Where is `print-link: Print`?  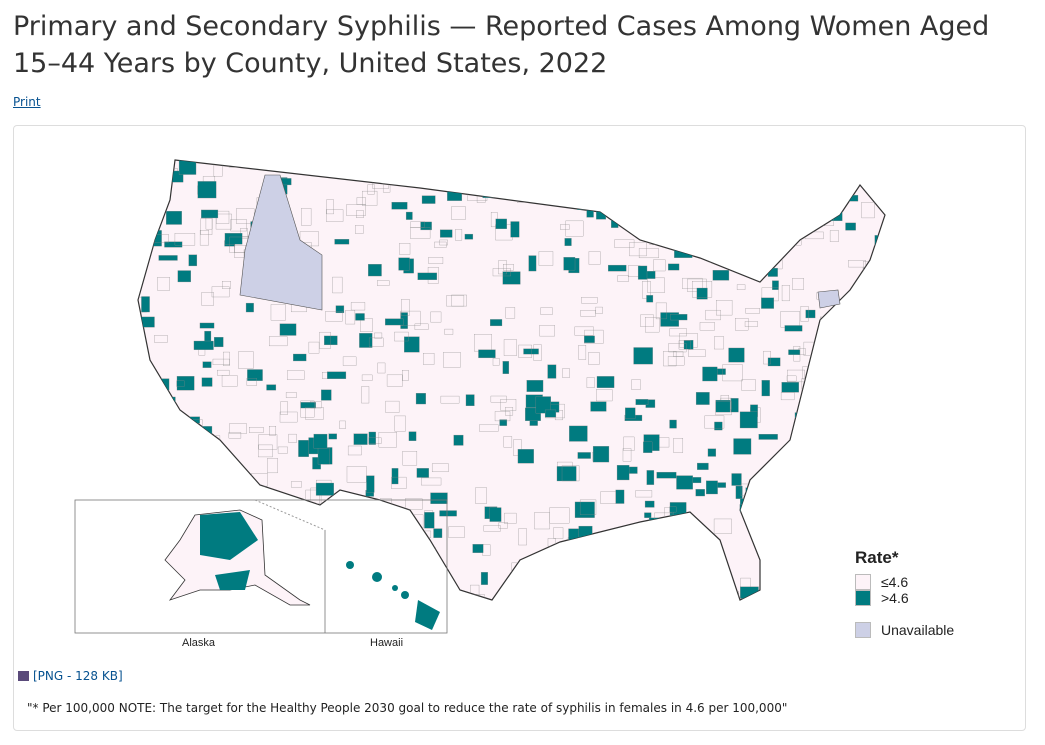
print-link: Print is located at coordinates (27, 102).